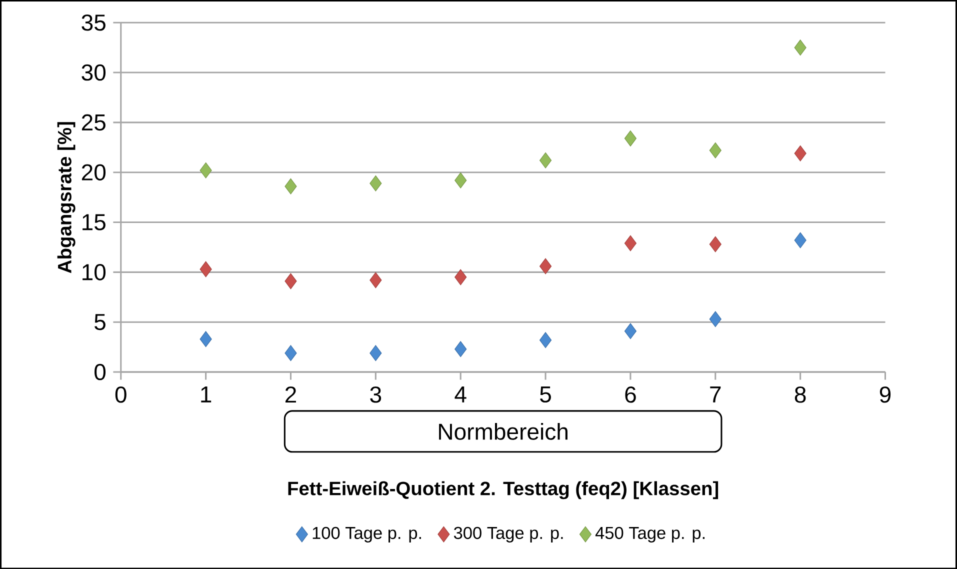 Image resolution: width=957 pixels, height=569 pixels. What do you see at coordinates (503, 431) in the screenshot?
I see `text: Normbereich` at bounding box center [503, 431].